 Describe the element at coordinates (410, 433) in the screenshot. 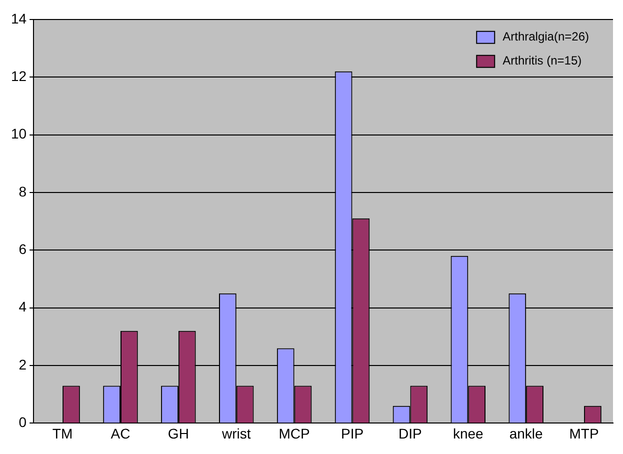

I see `x-tick-label: DIP` at that location.